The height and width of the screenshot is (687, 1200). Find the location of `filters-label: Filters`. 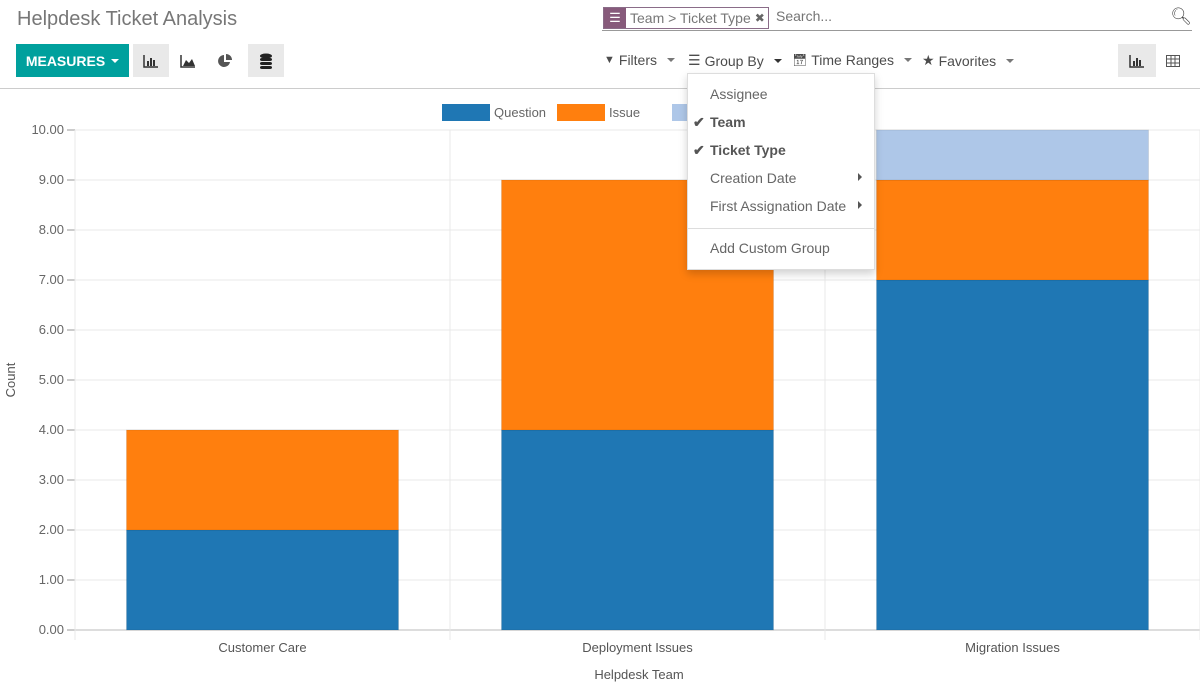

filters-label: Filters is located at coordinates (638, 60).